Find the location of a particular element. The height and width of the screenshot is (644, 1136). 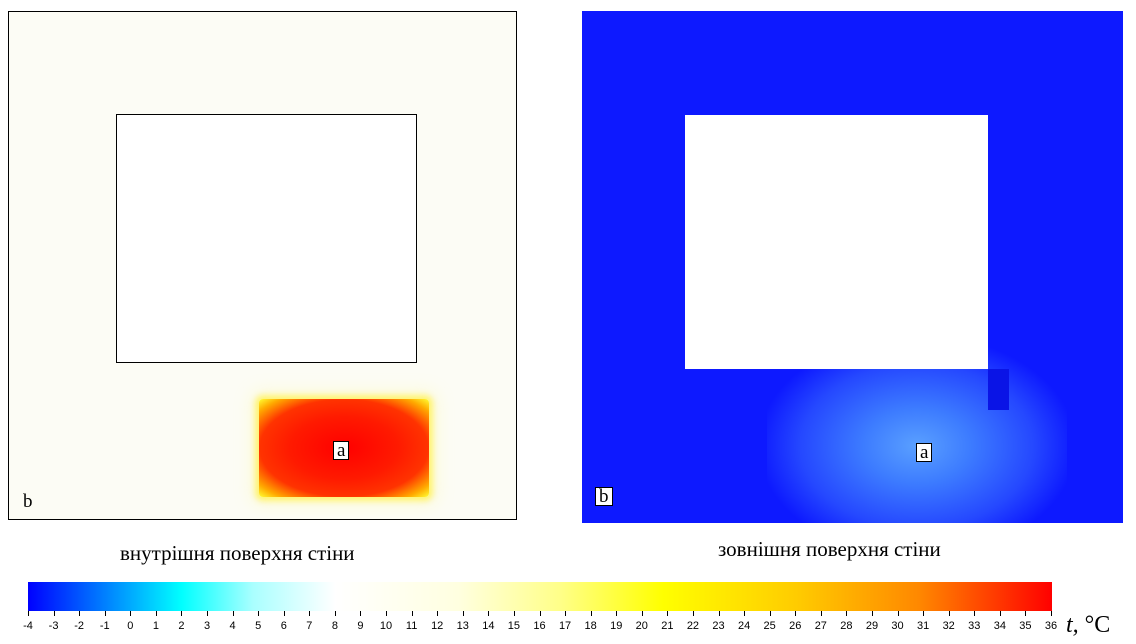

scale-tick-label: 23 is located at coordinates (718, 626).